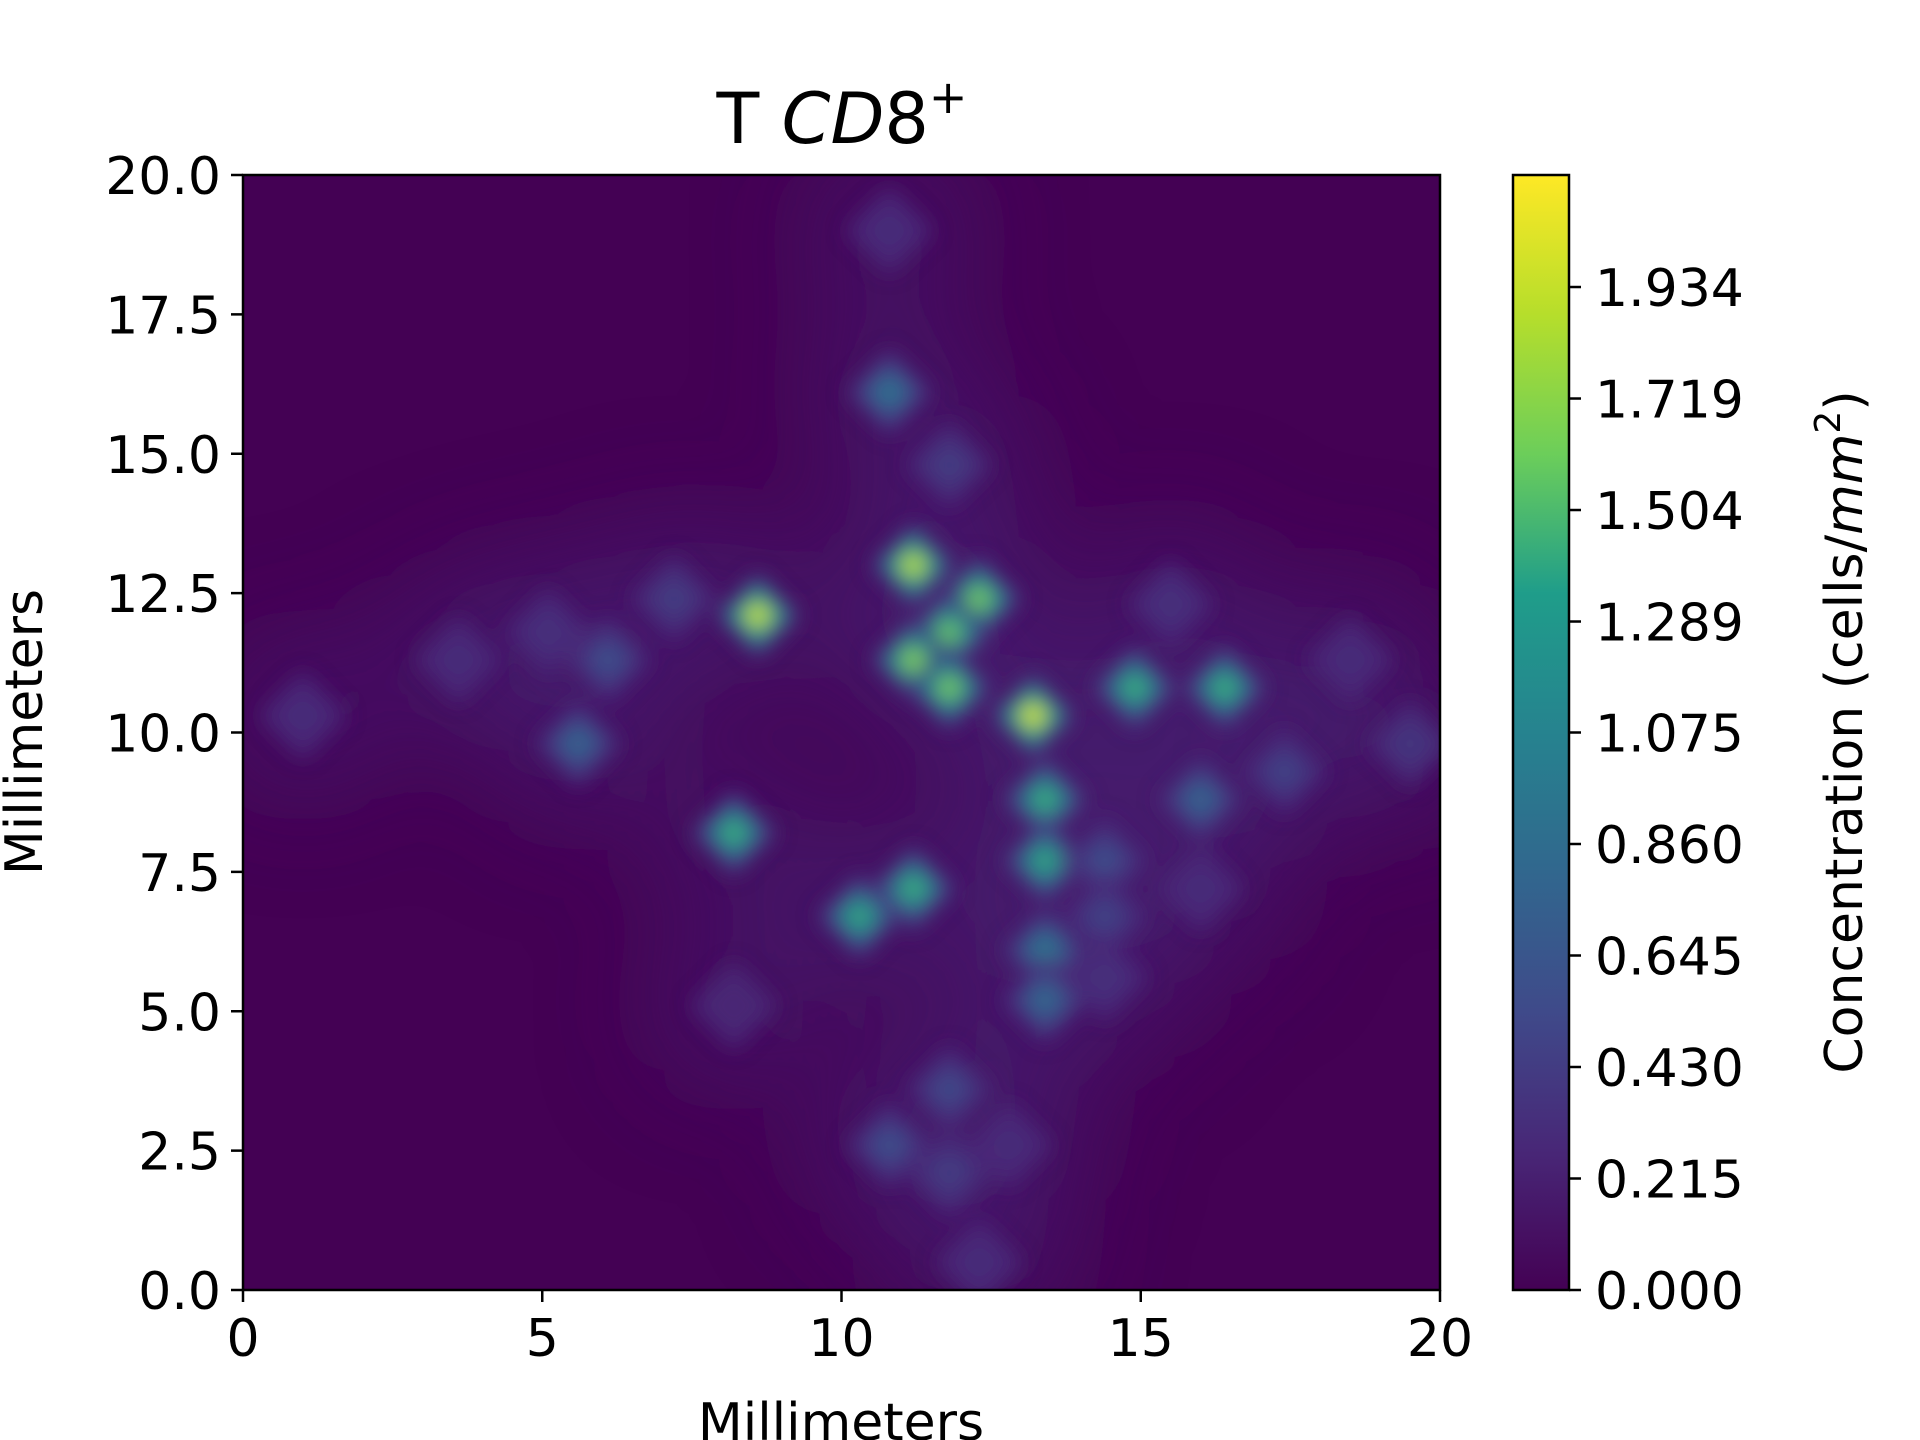  Describe the element at coordinates (163, 177) in the screenshot. I see `y-tick-label: 20.0` at that location.